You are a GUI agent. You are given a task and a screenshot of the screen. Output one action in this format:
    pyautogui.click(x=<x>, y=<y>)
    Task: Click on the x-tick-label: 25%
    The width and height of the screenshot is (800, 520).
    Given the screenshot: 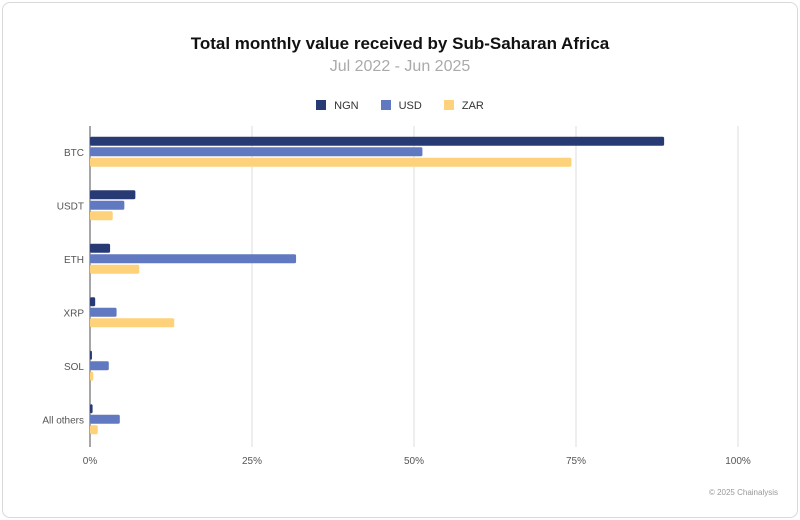 What is the action you would take?
    pyautogui.click(x=252, y=461)
    